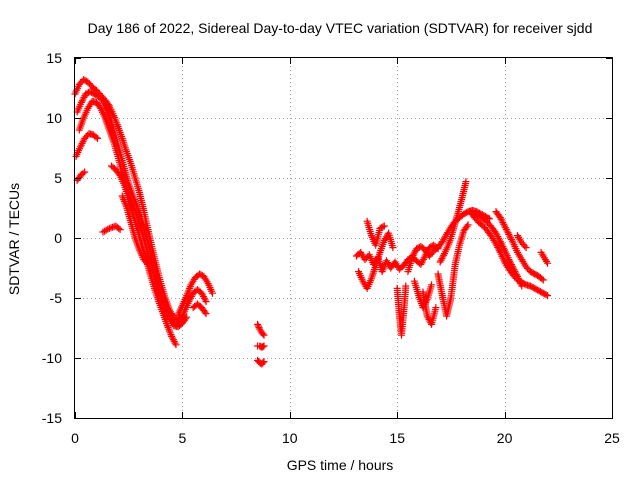 The image size is (640, 480). What do you see at coordinates (52, 418) in the screenshot?
I see `y-tick-label: -15` at bounding box center [52, 418].